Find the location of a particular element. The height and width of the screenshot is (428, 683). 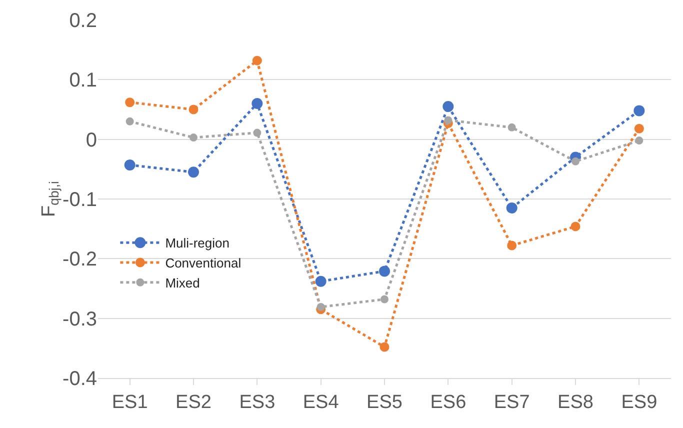

legend-label: Muli-region is located at coordinates (197, 243).